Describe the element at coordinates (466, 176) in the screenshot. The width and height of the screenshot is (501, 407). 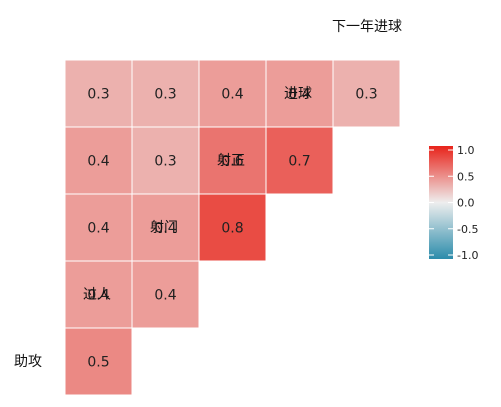
I see `colorbar-tick-label: 0.5` at that location.